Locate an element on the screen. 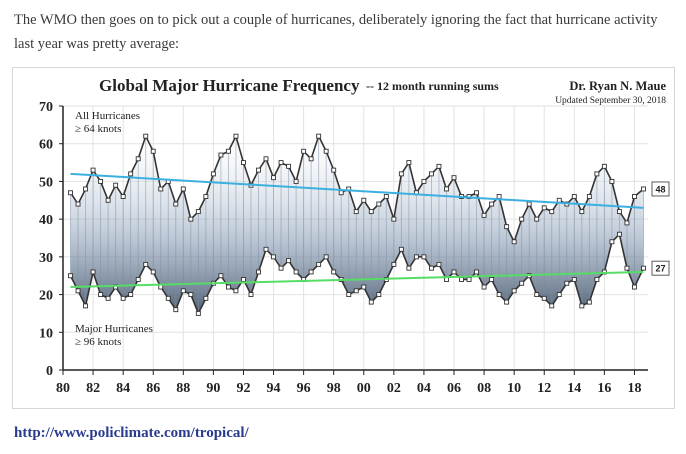 This screenshot has width=686, height=454. x-tick-label: 94 is located at coordinates (274, 388).